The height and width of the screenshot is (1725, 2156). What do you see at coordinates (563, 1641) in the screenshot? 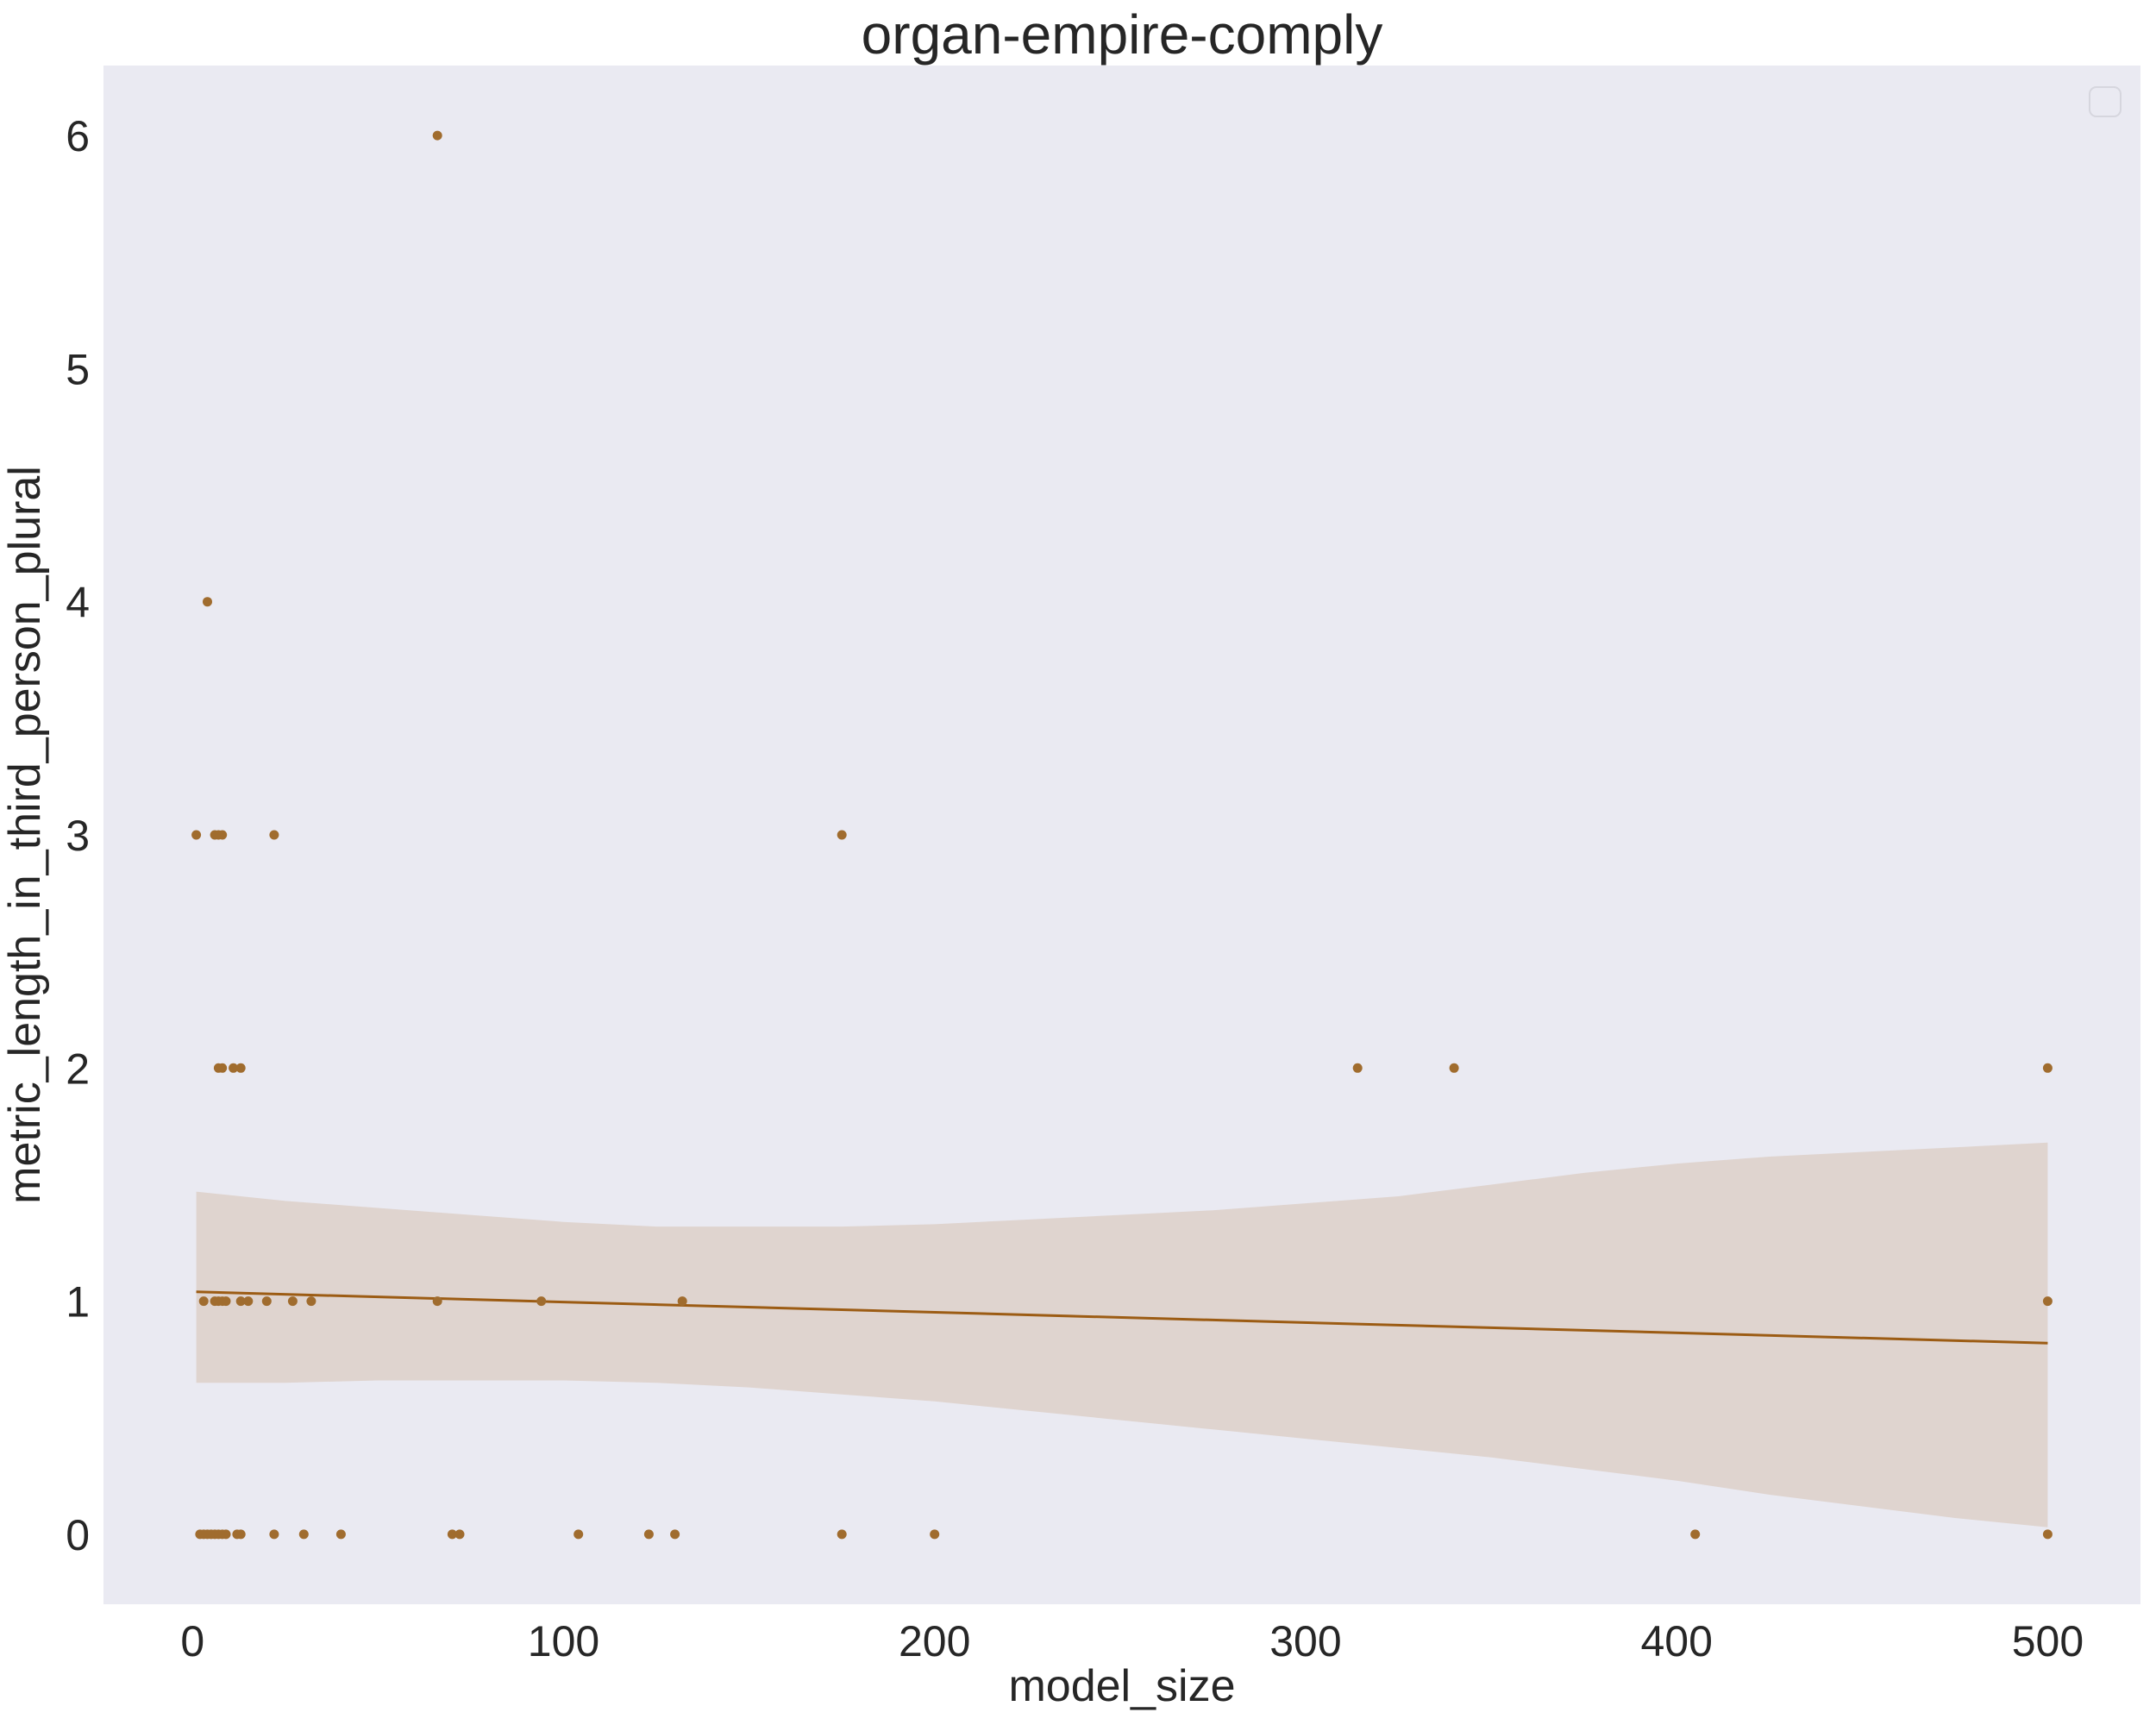
I see `x-tick-label: 100` at bounding box center [563, 1641].